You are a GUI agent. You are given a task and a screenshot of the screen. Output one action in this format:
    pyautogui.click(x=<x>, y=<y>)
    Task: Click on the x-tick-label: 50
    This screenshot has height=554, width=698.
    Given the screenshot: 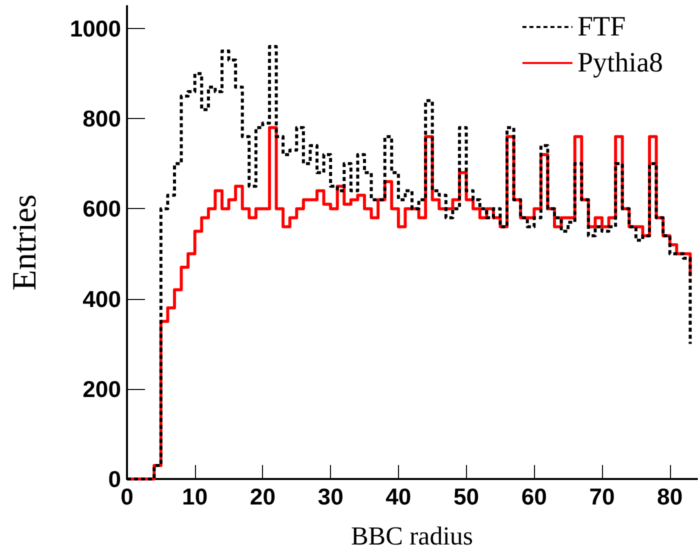 What is the action you would take?
    pyautogui.click(x=466, y=497)
    